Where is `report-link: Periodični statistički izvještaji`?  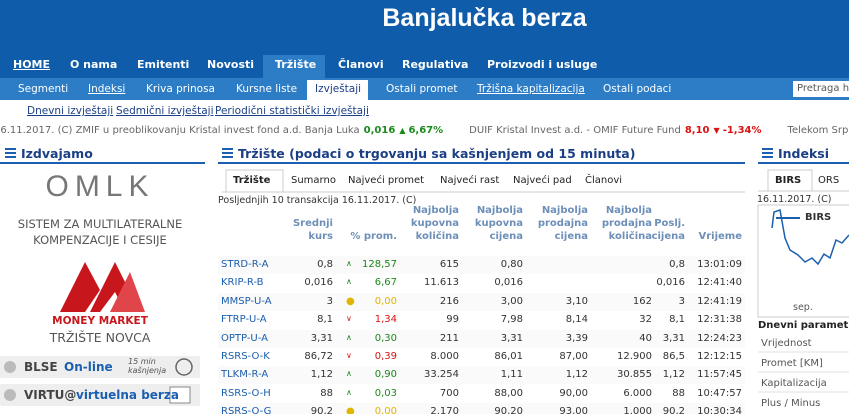
report-link: Periodični statistički izvještaji is located at coordinates (292, 111).